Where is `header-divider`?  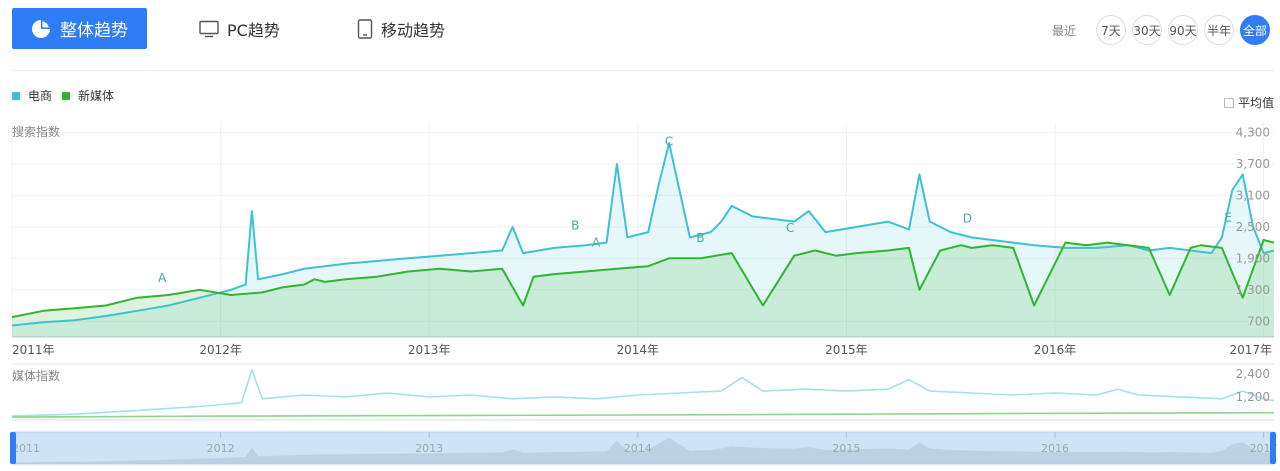
header-divider is located at coordinates (643, 70).